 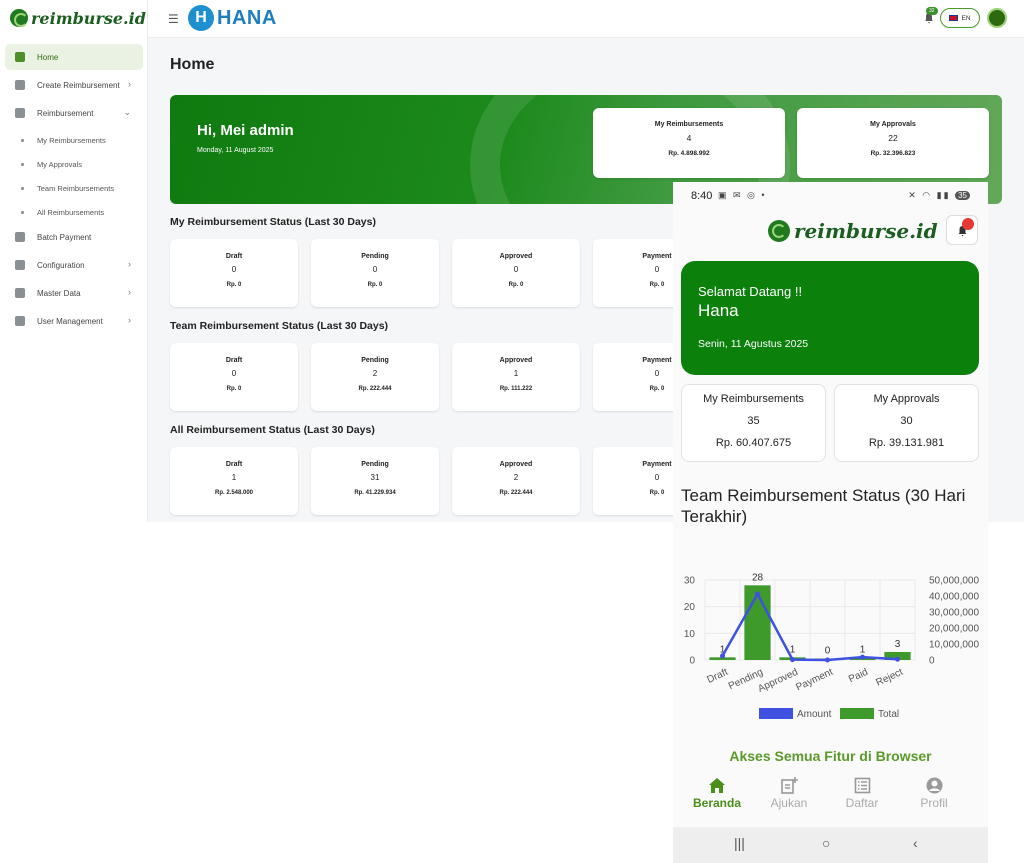 What do you see at coordinates (692, 661) in the screenshot?
I see `y-tick-label: 0` at bounding box center [692, 661].